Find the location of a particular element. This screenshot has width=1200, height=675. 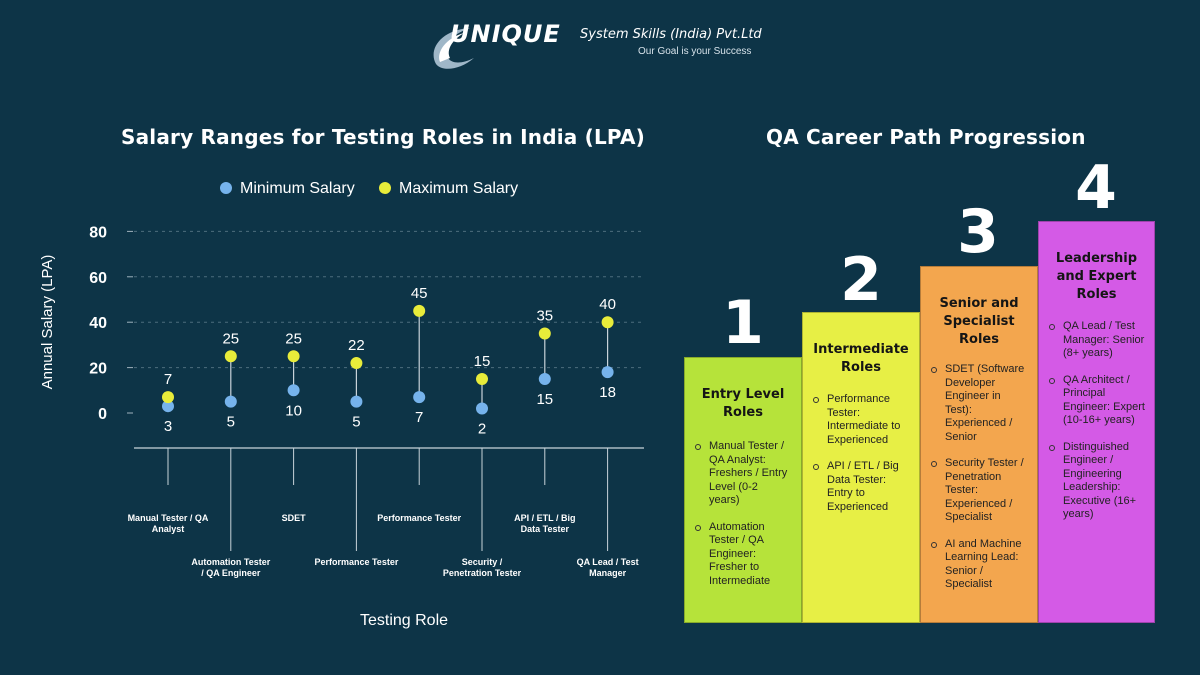

logo-swoosh-icon is located at coordinates (453, 48).